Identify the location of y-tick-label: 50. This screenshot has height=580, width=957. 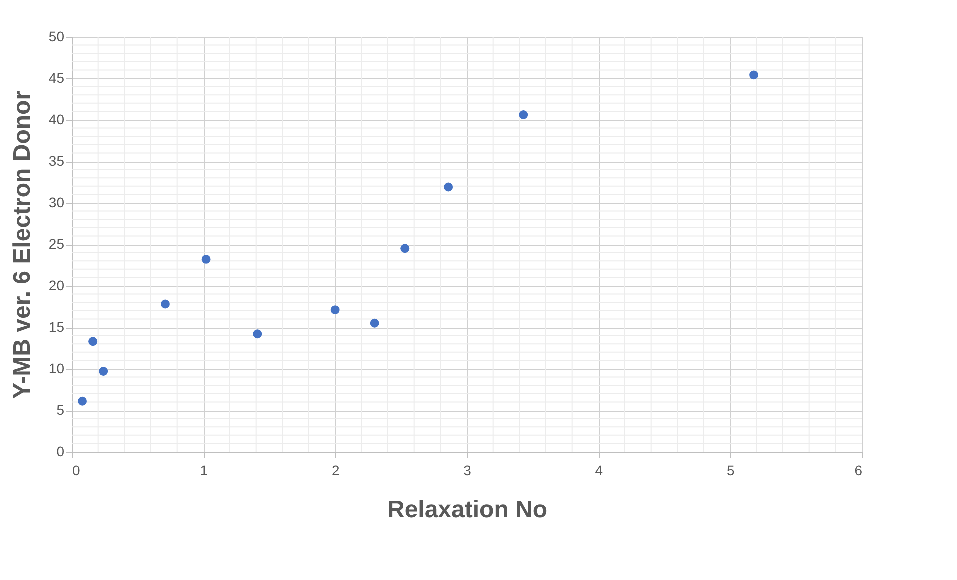
(56, 36).